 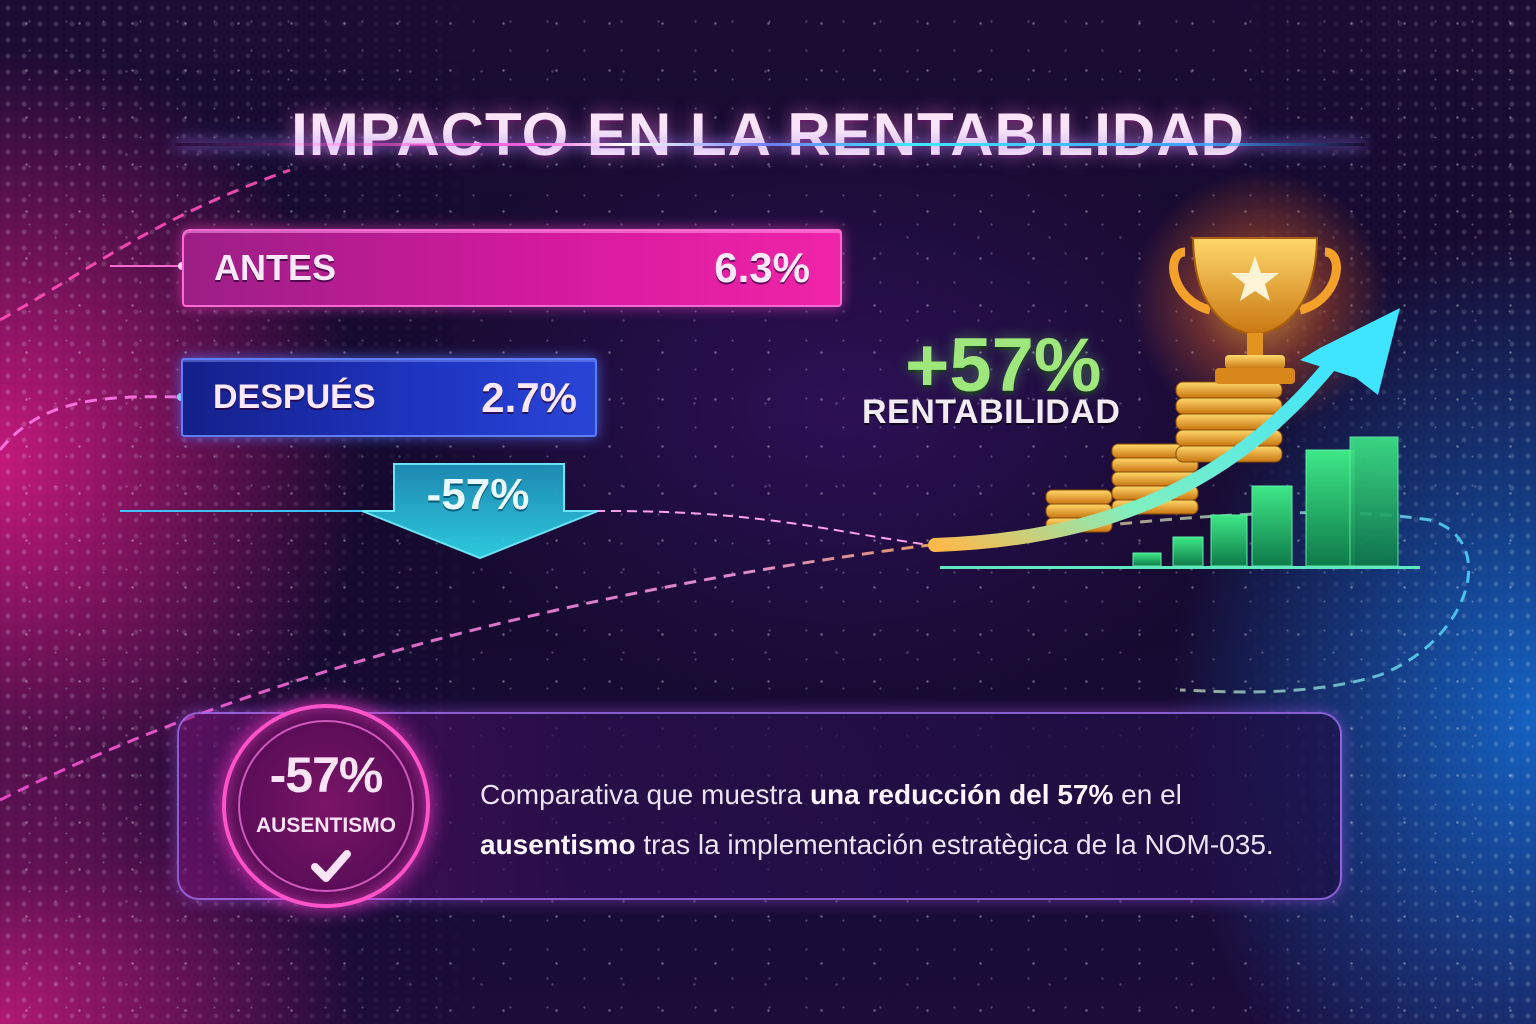 What do you see at coordinates (275, 267) in the screenshot?
I see `before-label: ANTES` at bounding box center [275, 267].